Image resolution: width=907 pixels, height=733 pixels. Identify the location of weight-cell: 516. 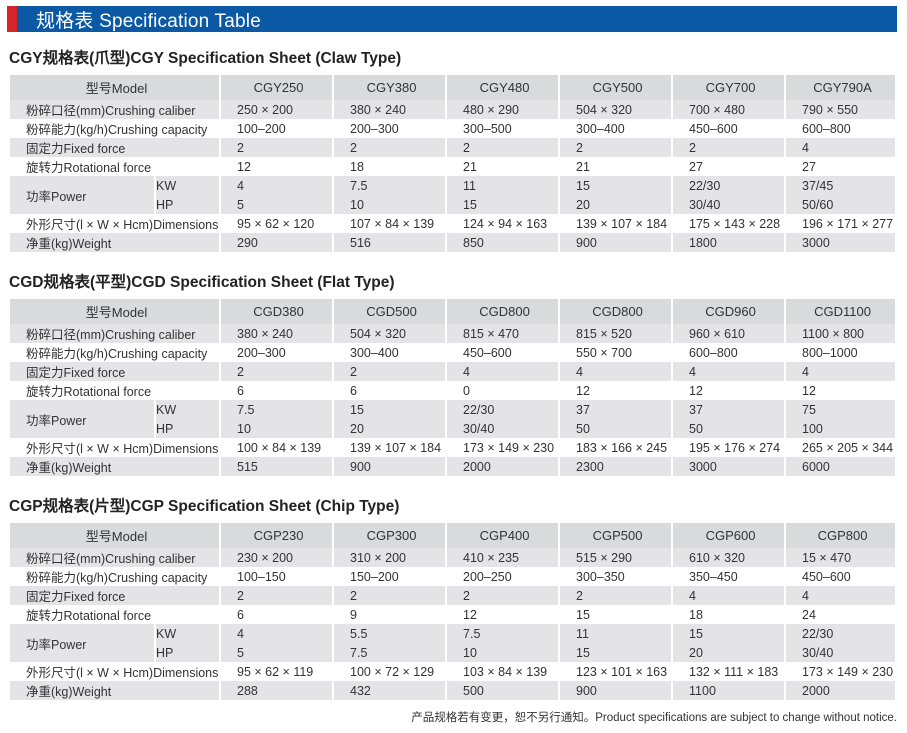
(390, 242).